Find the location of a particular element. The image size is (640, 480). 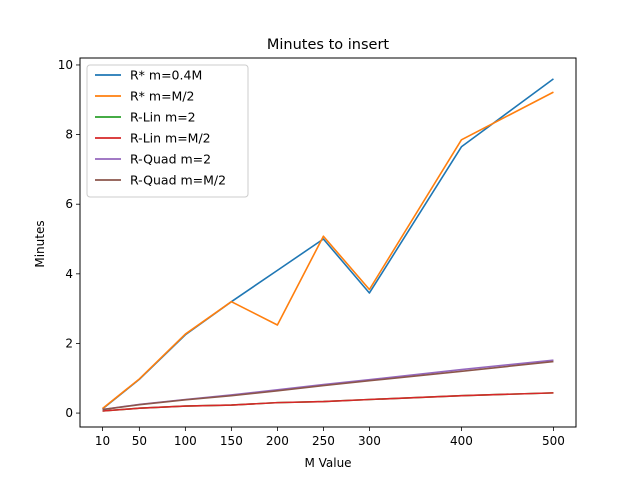

x-axis-label: M Value is located at coordinates (327, 463).